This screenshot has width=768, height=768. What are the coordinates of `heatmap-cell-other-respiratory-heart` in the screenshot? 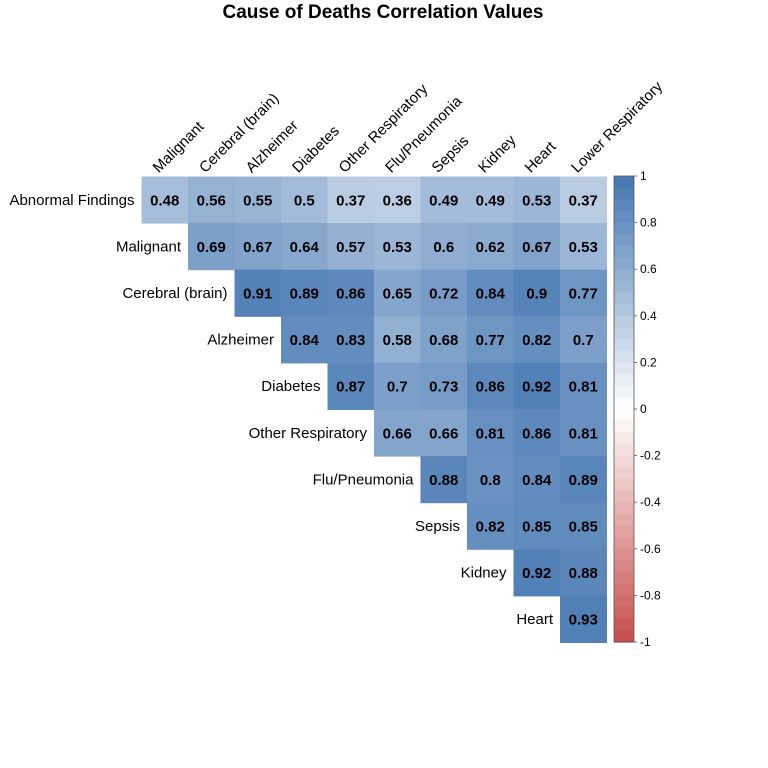 It's located at (537, 433).